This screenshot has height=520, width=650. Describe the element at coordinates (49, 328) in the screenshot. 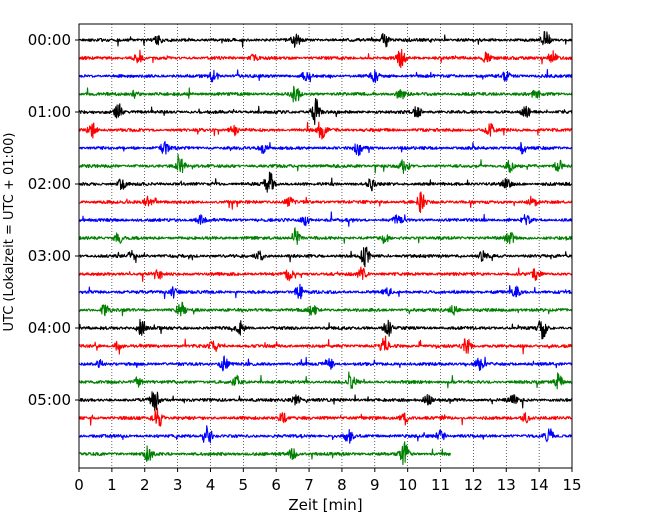

I see `y-tick-label-0400: 04:00` at that location.